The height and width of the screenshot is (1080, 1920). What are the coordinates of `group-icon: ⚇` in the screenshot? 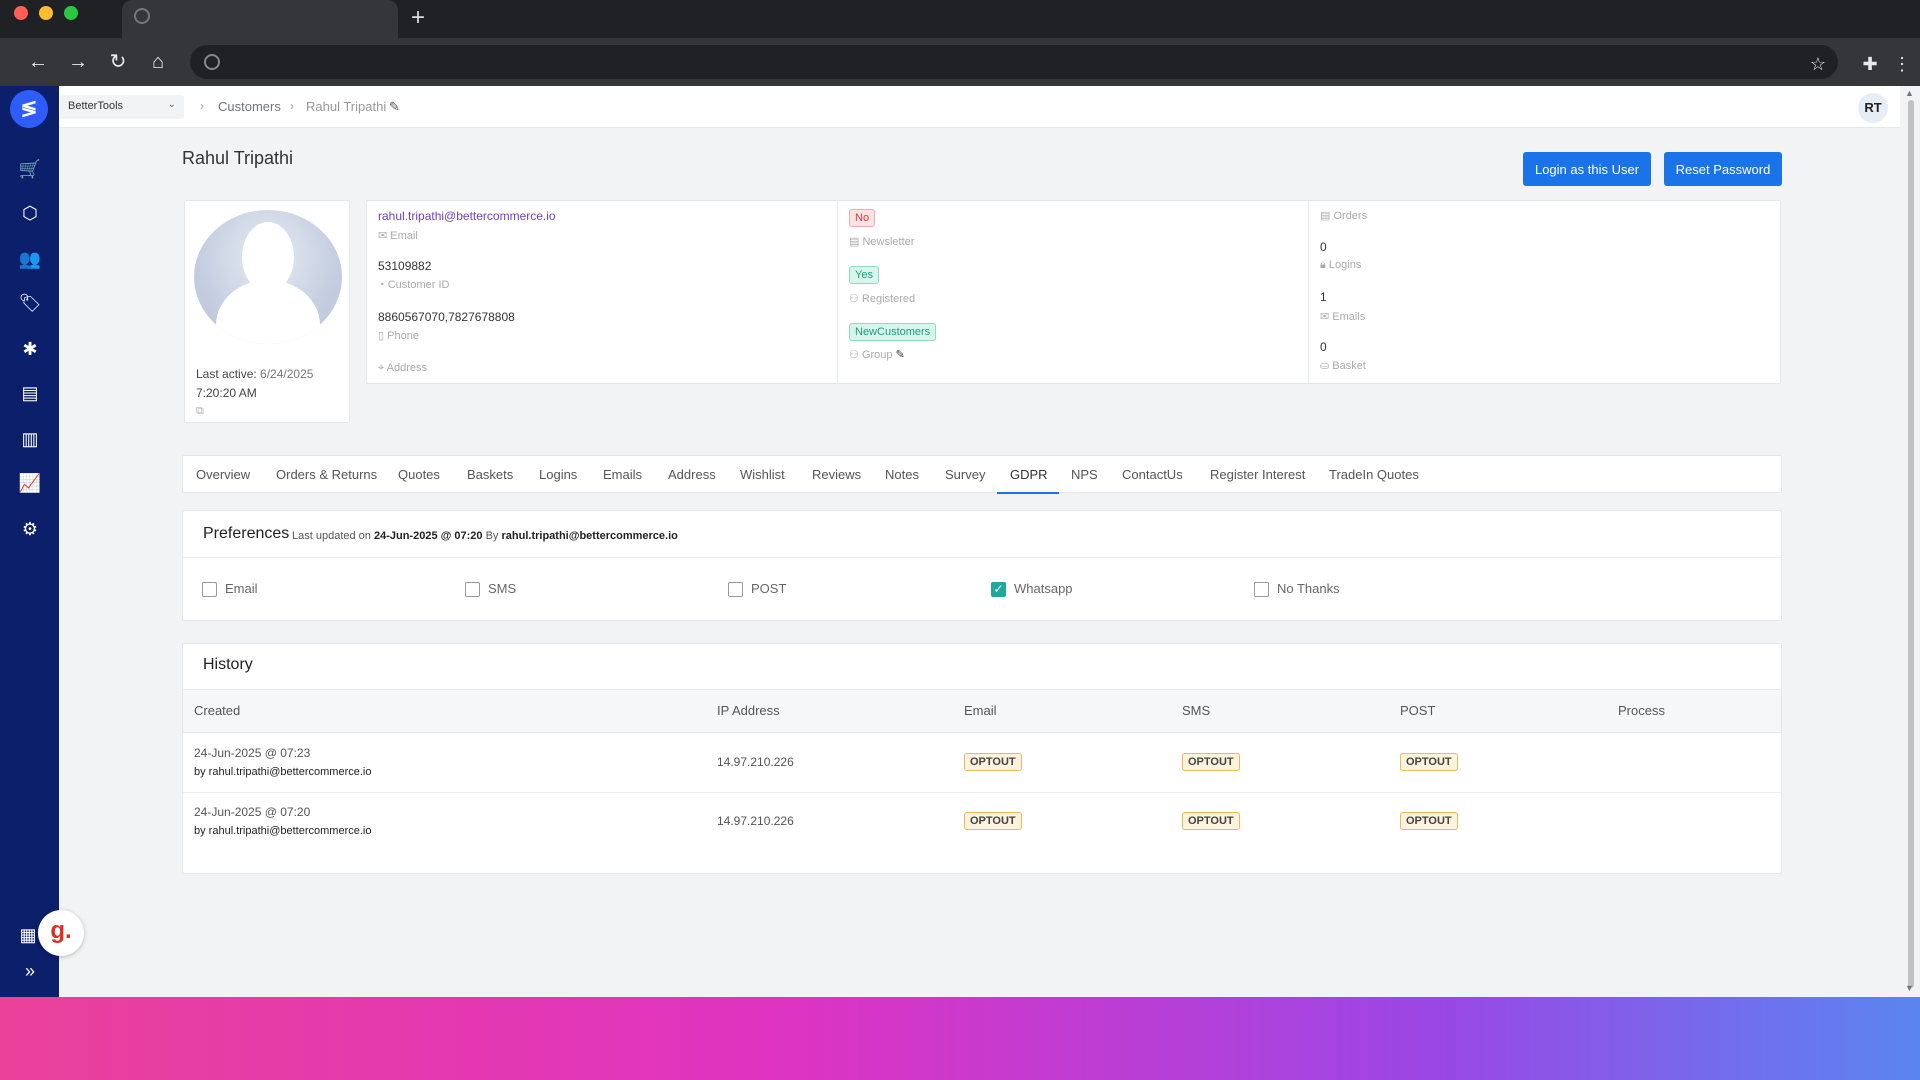 It's located at (854, 355).